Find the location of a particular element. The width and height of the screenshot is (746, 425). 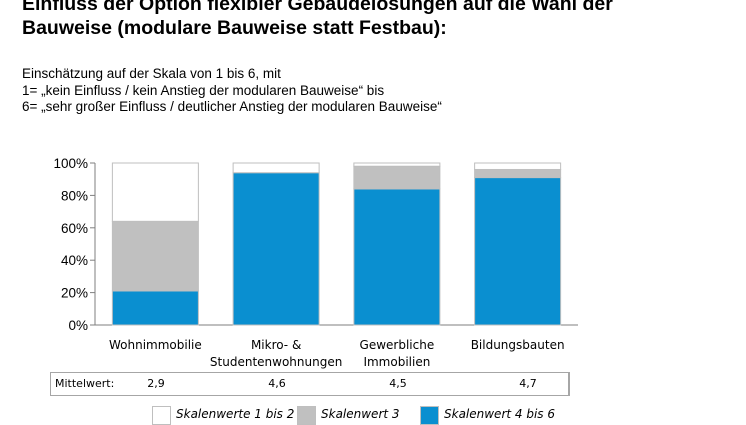

legend-label-1-2: Skalenwerte 1 bis 2 is located at coordinates (235, 414).